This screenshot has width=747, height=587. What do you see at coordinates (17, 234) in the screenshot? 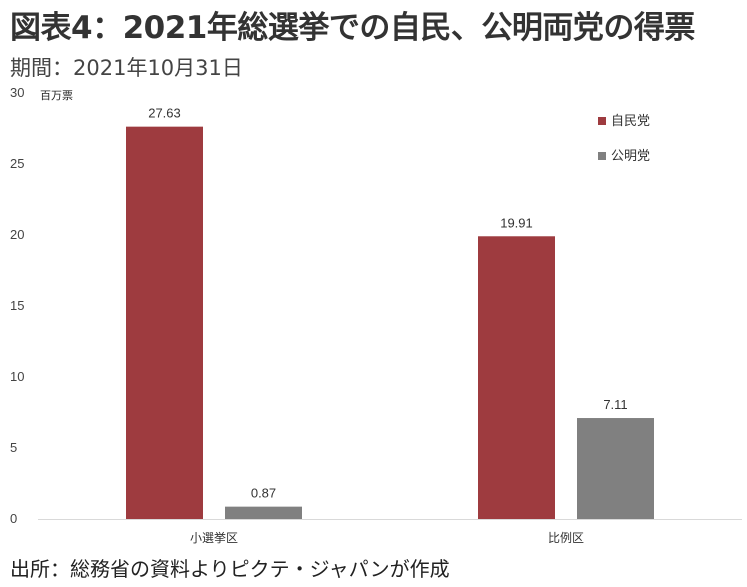
I see `y-tick-label: 20` at bounding box center [17, 234].